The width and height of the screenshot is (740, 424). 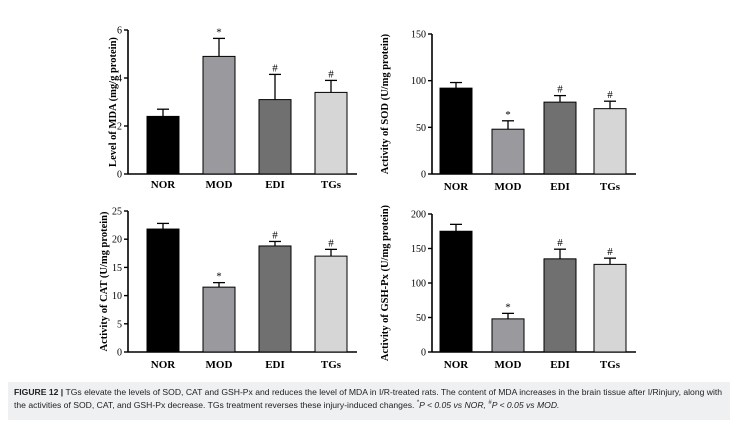 What do you see at coordinates (113, 102) in the screenshot?
I see `y-axis-label: Level of MDA (mg/g protein)` at bounding box center [113, 102].